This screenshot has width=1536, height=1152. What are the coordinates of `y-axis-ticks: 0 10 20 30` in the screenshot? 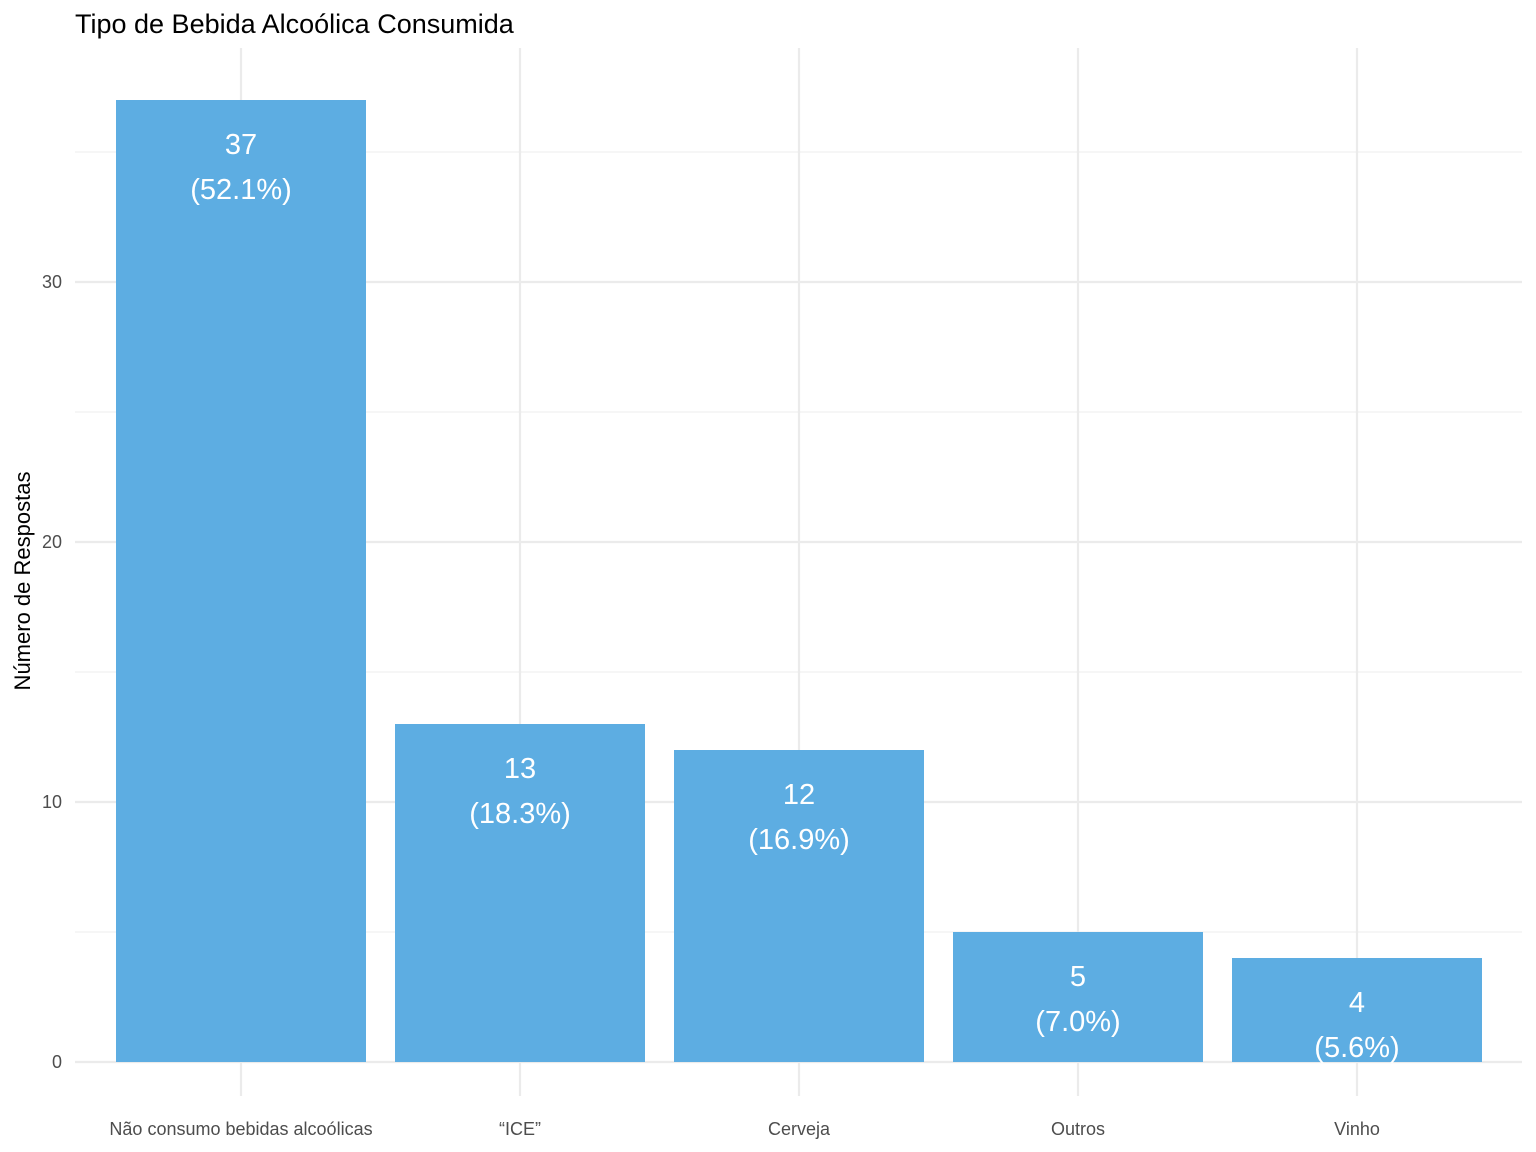 It's located at (52, 672).